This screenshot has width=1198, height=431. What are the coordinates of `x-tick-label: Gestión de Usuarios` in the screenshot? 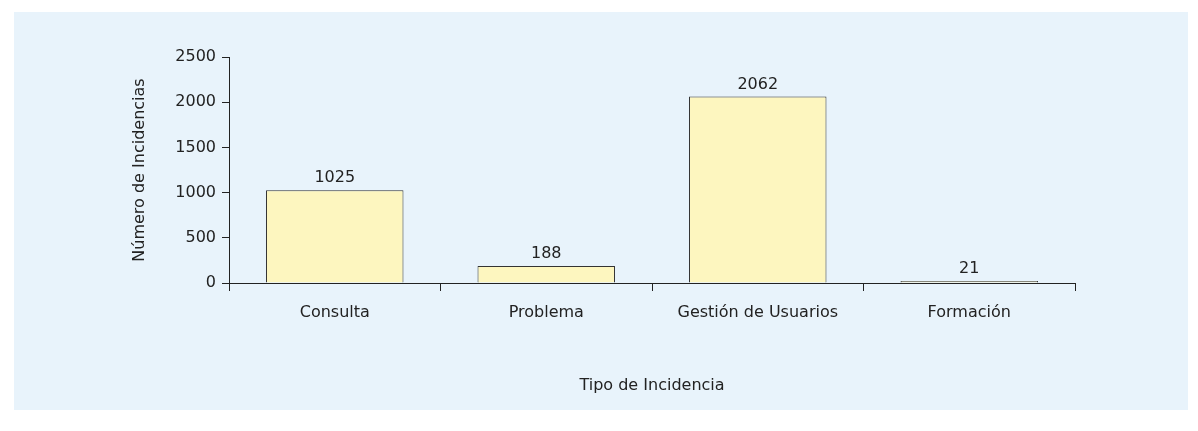 It's located at (758, 311).